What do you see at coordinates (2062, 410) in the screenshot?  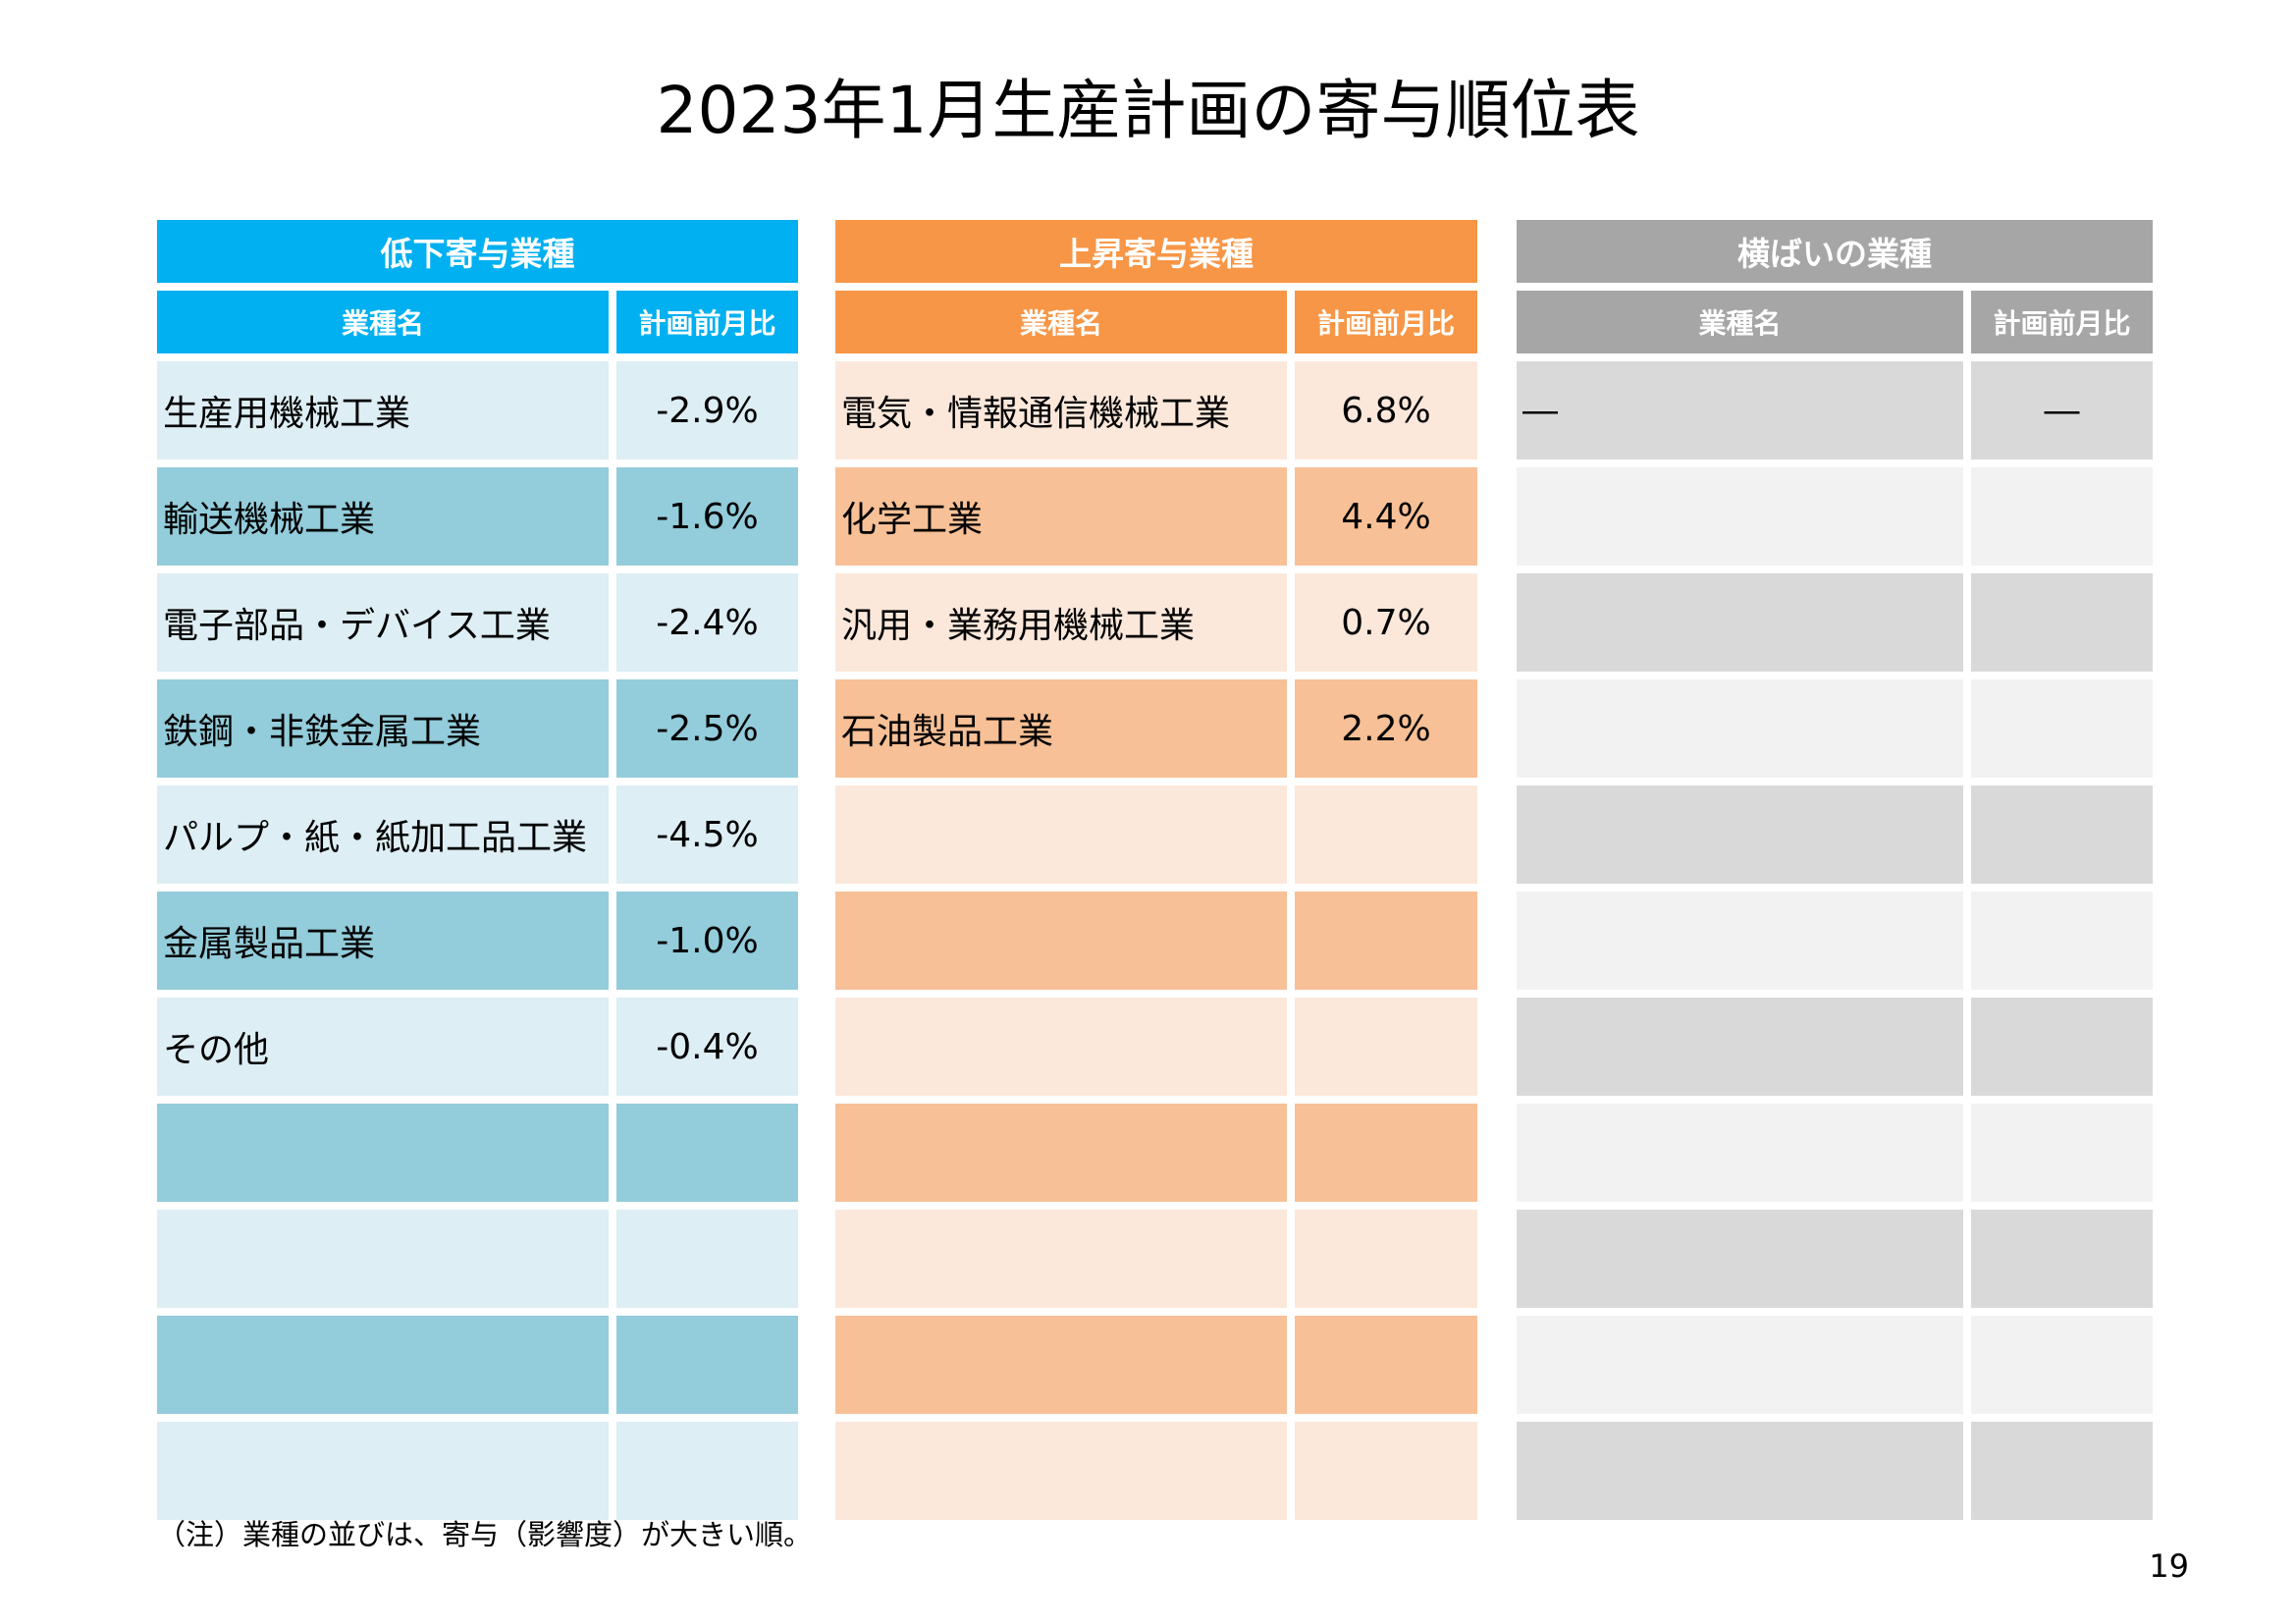 I see `mom-ratio-cell: ―` at bounding box center [2062, 410].